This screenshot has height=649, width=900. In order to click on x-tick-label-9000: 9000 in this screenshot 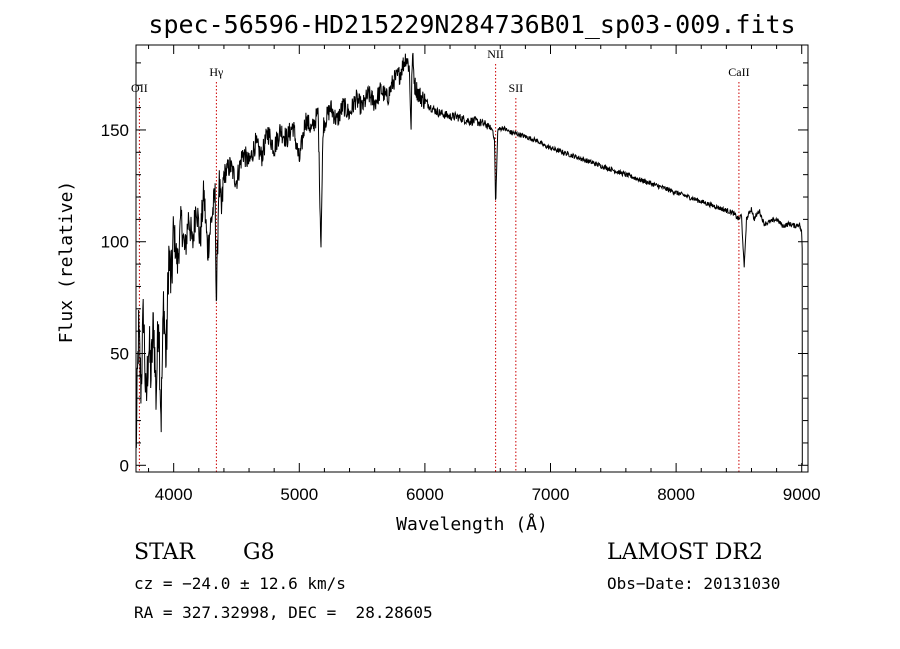, I will do `click(802, 494)`.